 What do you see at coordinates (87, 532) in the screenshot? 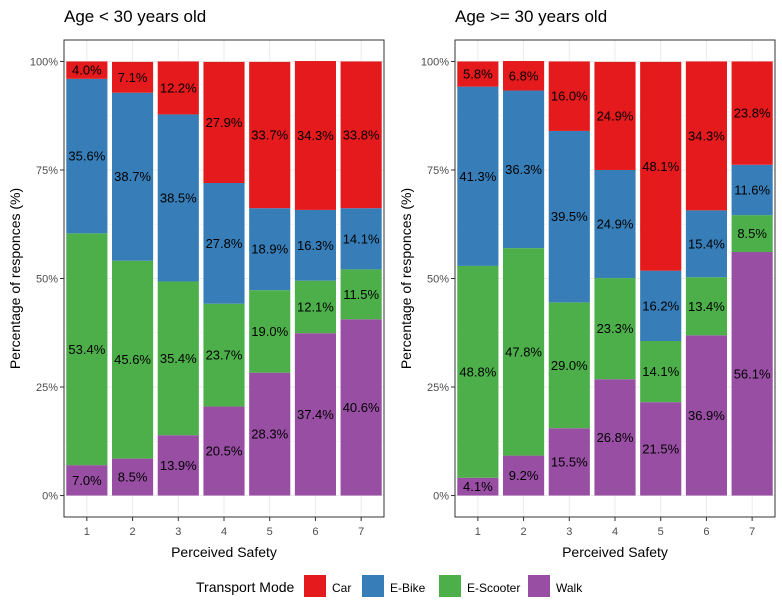
I see `x-tick-label: 1` at bounding box center [87, 532].